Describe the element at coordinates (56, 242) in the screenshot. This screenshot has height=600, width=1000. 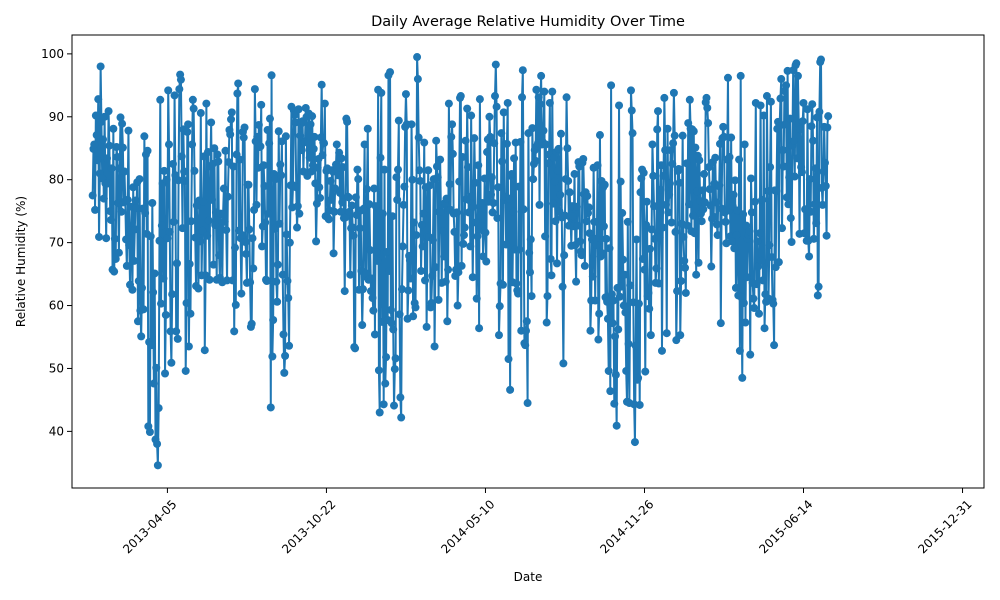
I see `y-axis: 40 50 60 70 80 90 100` at that location.